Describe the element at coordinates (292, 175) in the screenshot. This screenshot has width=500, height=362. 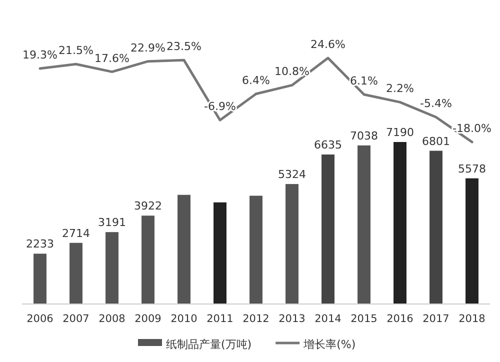
I see `data-label: 5324` at that location.